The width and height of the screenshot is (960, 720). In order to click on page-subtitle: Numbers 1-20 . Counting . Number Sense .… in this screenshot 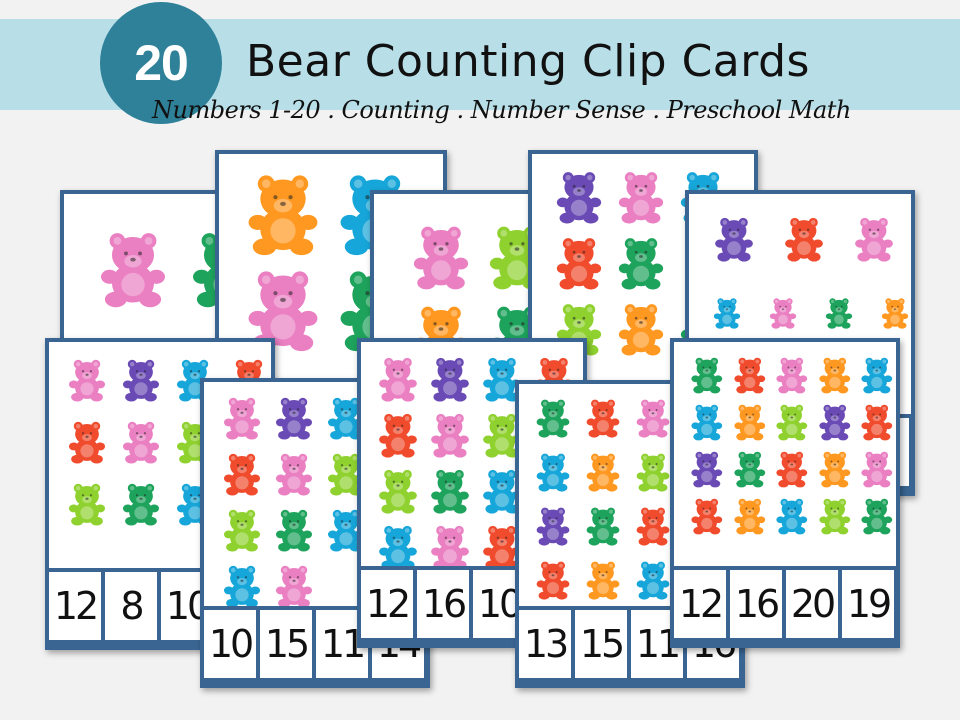, I will do `click(501, 110)`.